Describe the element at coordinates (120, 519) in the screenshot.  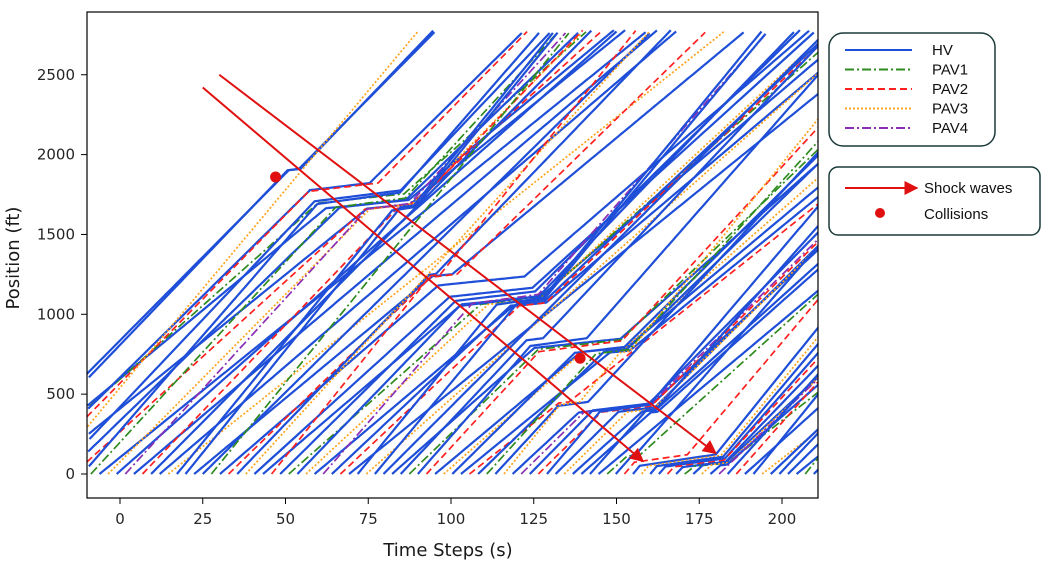
I see `x-tick-label: 0` at that location.